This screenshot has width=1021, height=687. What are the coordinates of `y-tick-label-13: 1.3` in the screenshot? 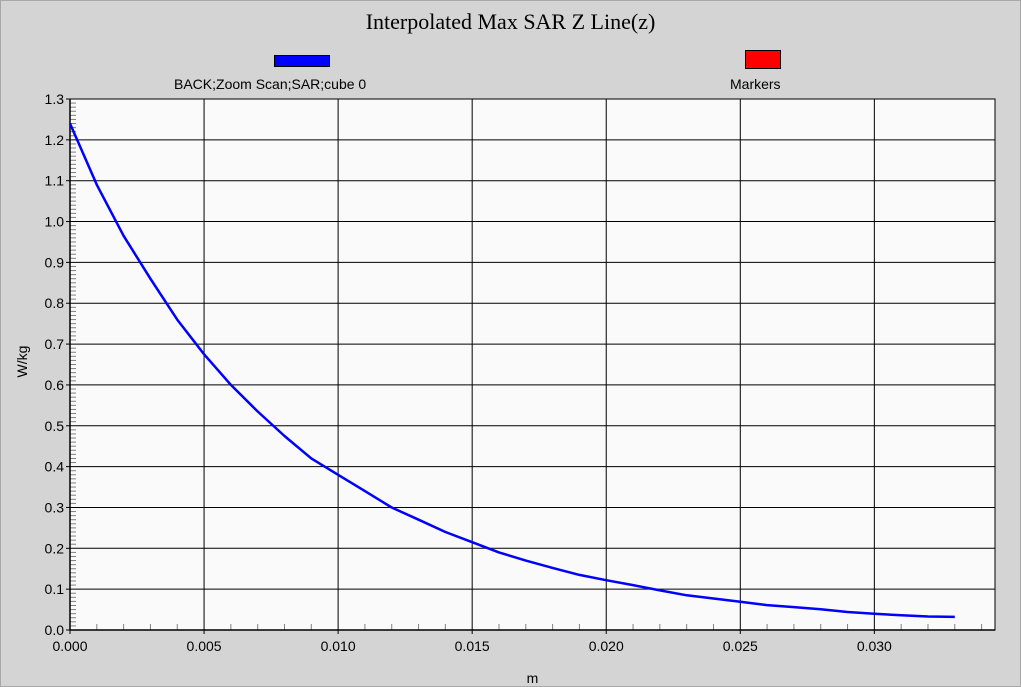 It's located at (55, 99).